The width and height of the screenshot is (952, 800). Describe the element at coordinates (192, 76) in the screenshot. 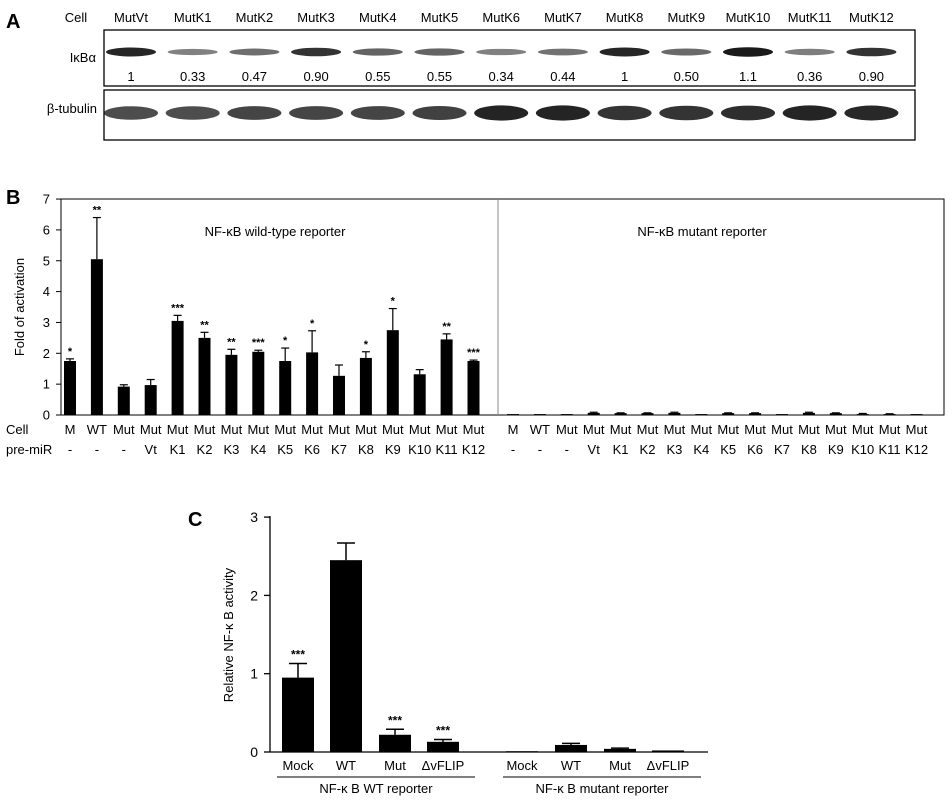

I see `ikba-quantification: 0.33` at that location.